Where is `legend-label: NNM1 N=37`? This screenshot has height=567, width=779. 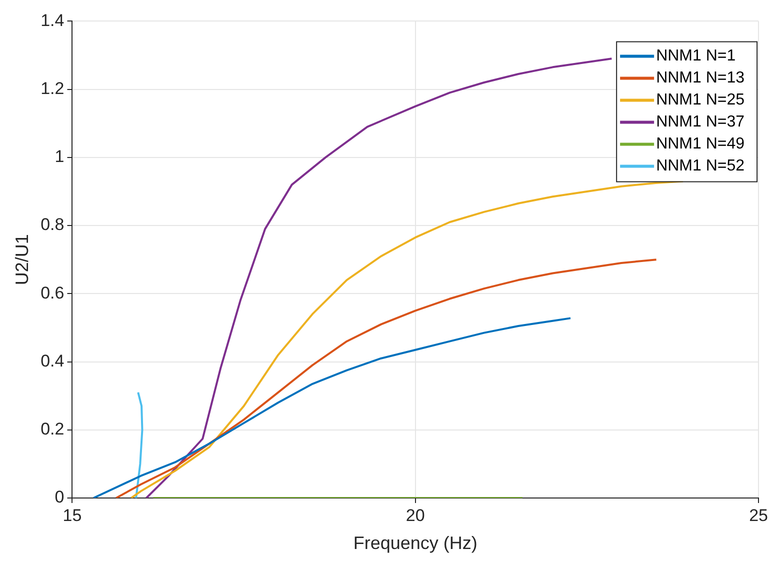 legend-label: NNM1 N=37 is located at coordinates (700, 122).